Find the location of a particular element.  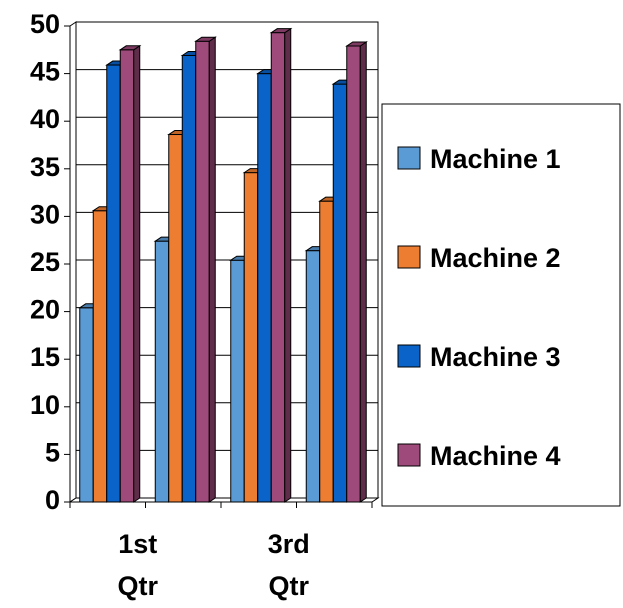

y-tick-label: 0 is located at coordinates (52, 500).